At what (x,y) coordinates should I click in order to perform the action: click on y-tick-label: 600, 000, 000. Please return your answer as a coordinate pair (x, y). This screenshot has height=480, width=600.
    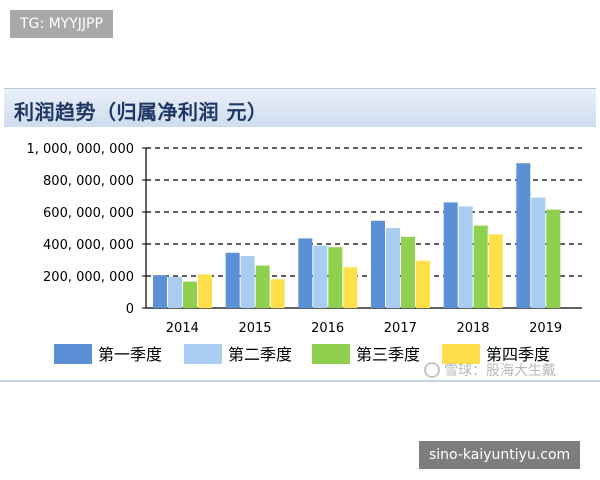
    Looking at the image, I should click on (88, 213).